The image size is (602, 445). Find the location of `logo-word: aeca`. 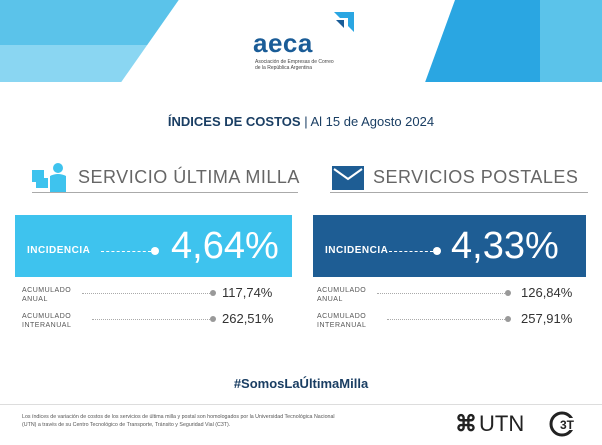

logo-word: aeca is located at coordinates (283, 43).